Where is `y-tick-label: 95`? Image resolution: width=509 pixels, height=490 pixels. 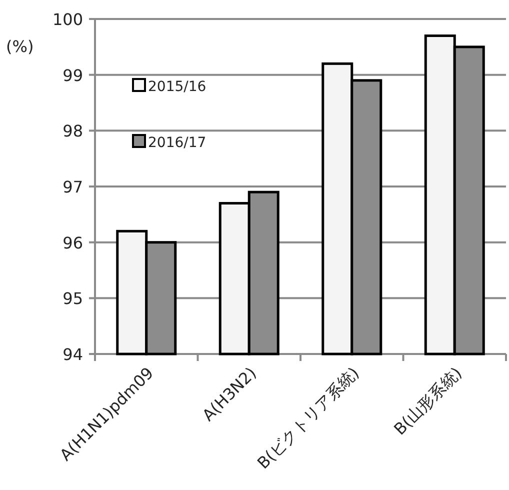 y-tick-label: 95 is located at coordinates (72, 298).